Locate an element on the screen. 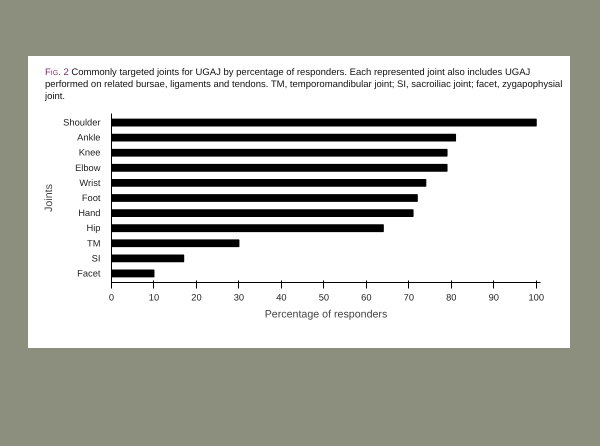 The width and height of the screenshot is (600, 446). x-tick-label: 70 is located at coordinates (409, 297).